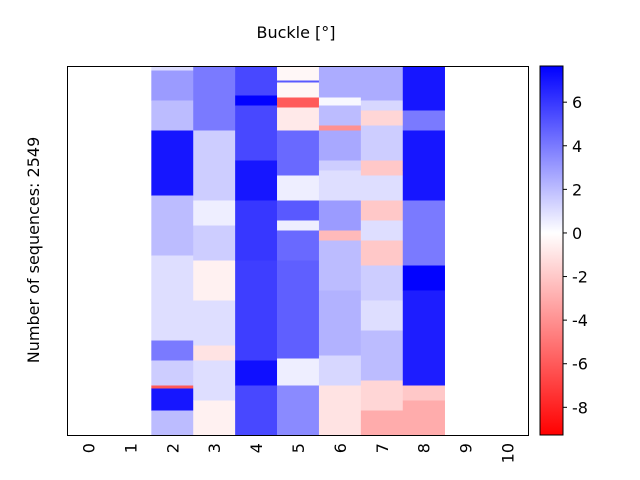  Describe the element at coordinates (340, 448) in the screenshot. I see `x-tick-label: 6` at that location.